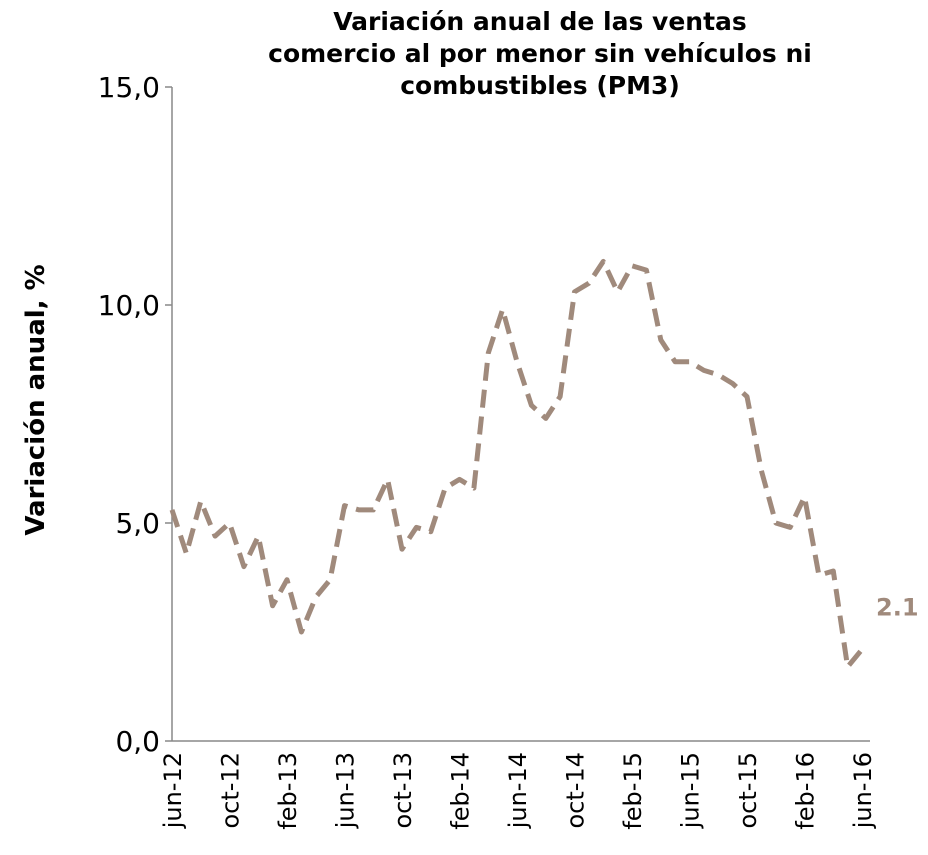  What do you see at coordinates (897, 607) in the screenshot?
I see `data-label: 2.1` at bounding box center [897, 607].